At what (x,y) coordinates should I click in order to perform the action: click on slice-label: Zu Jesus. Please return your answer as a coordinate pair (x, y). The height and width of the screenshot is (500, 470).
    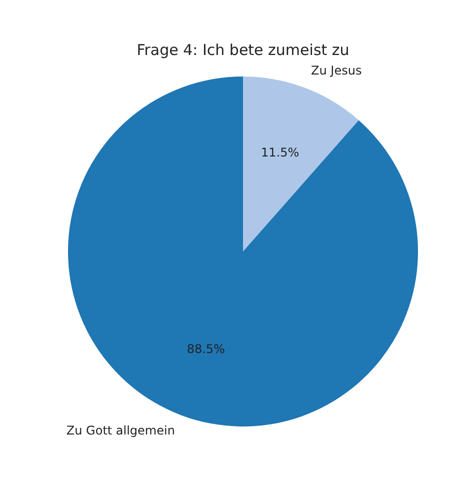
    Looking at the image, I should click on (336, 71).